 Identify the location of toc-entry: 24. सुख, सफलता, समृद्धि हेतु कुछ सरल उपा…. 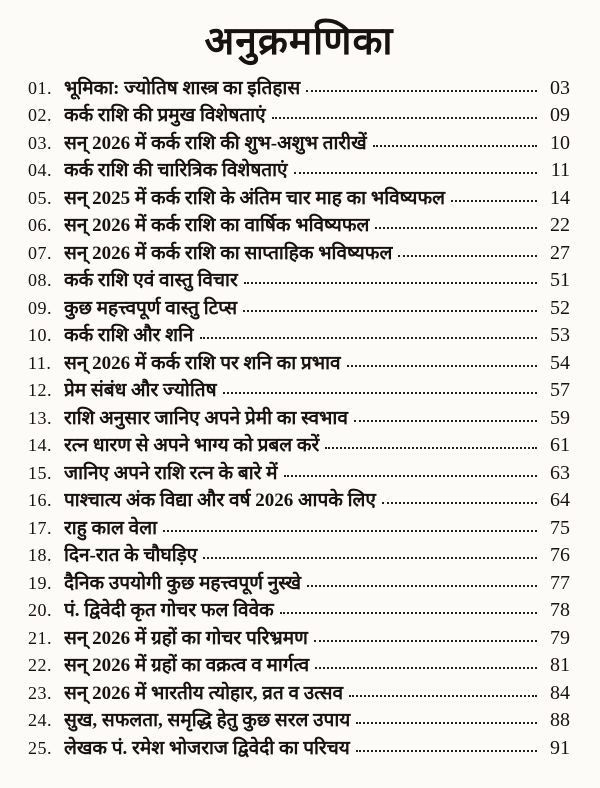
(299, 721).